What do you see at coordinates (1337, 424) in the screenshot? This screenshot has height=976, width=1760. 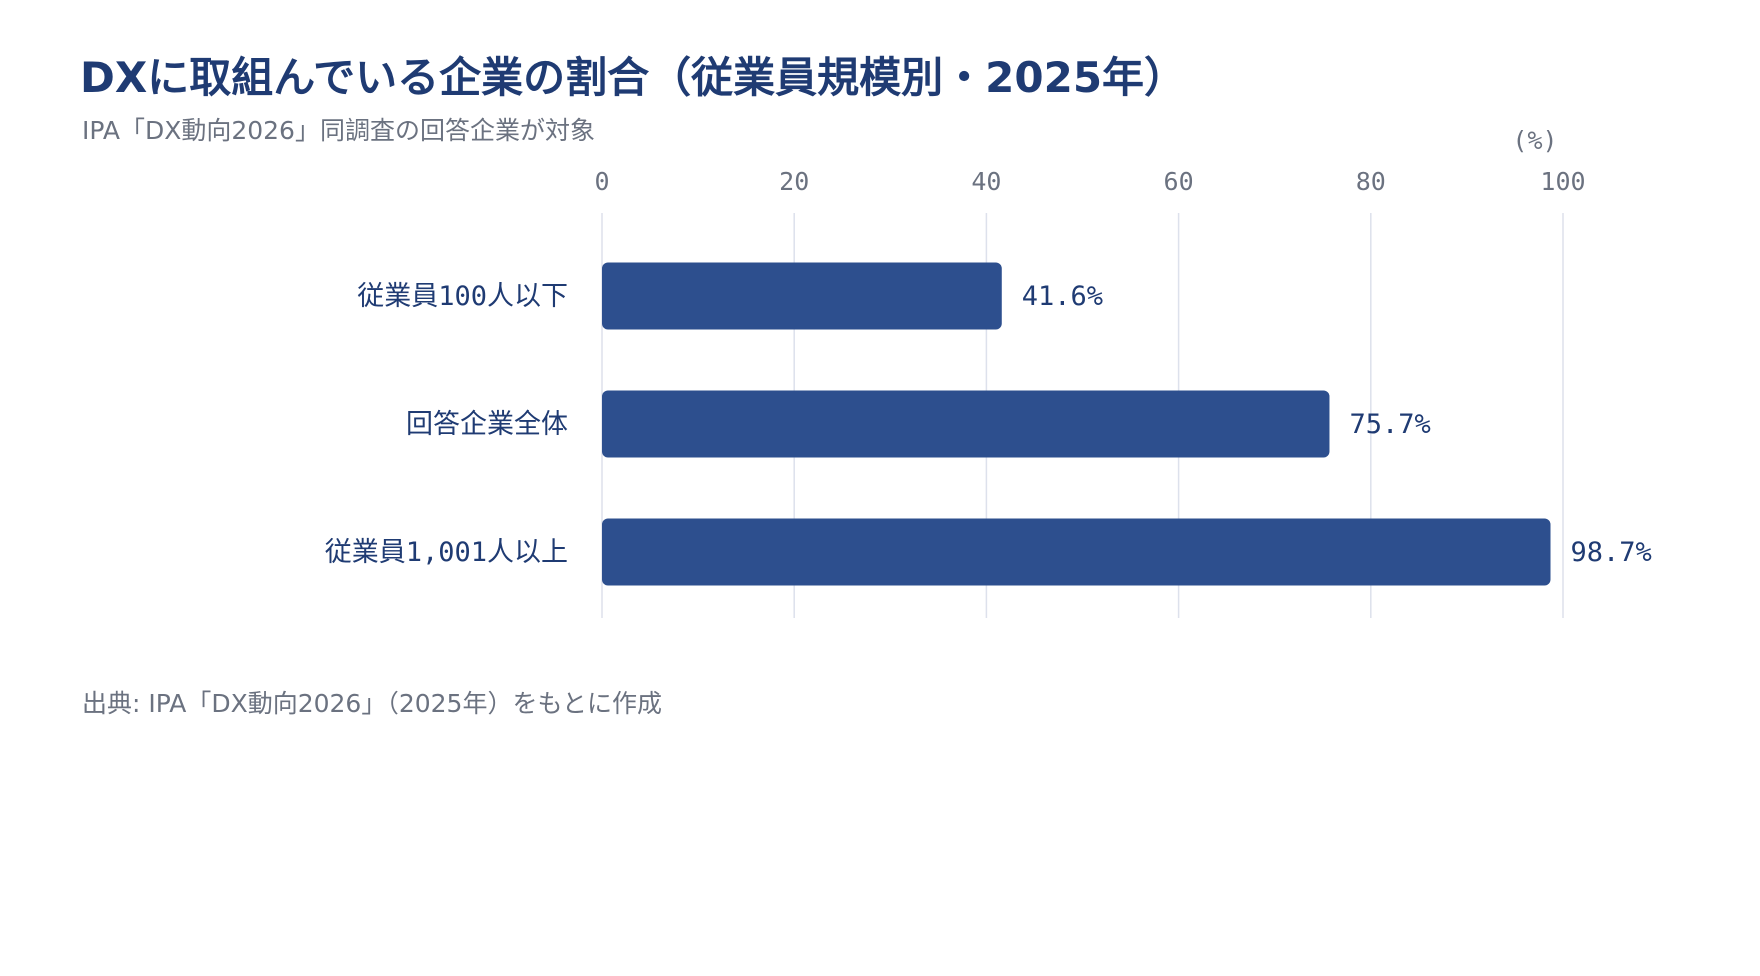 I see `value-labels: 41.6% 75.7% 98.7%` at bounding box center [1337, 424].